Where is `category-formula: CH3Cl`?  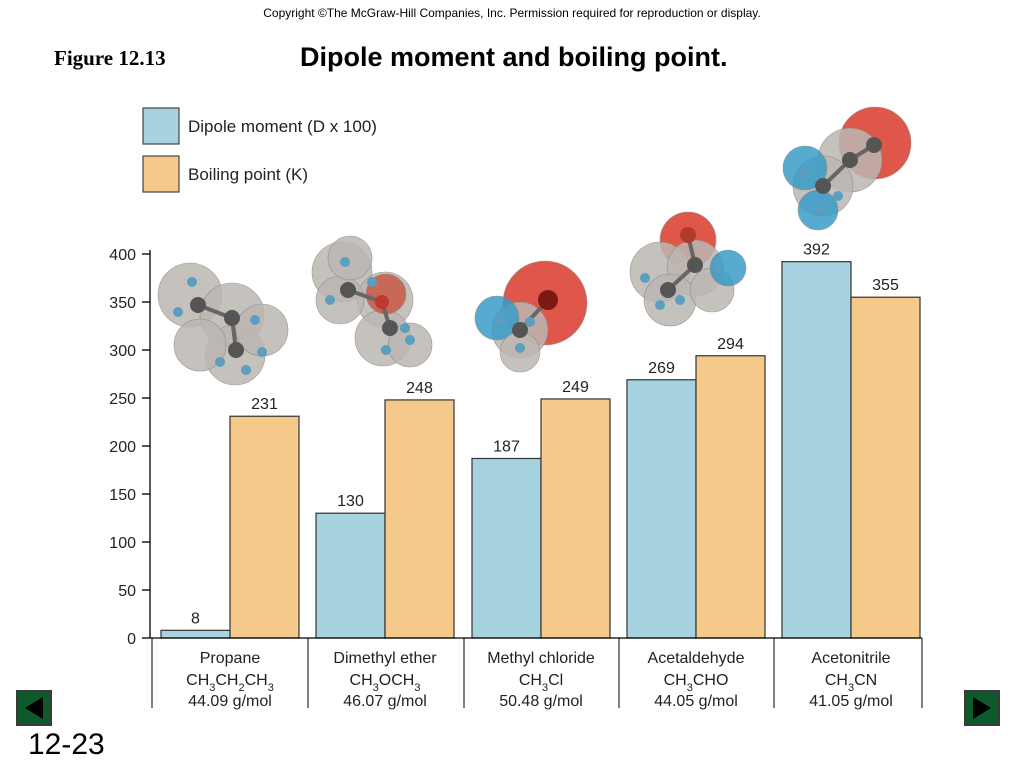 category-formula: CH3Cl is located at coordinates (541, 683).